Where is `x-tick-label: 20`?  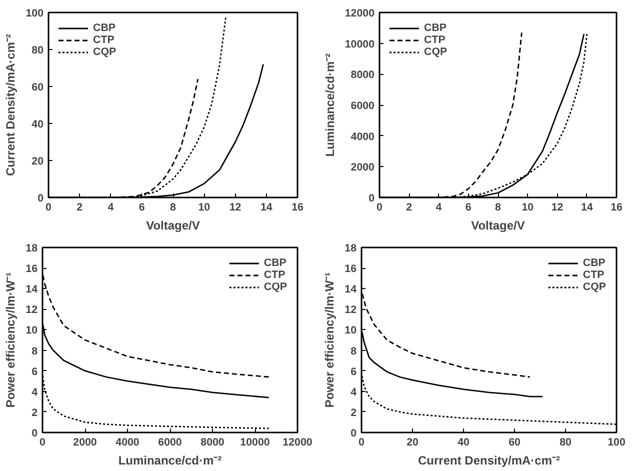 x-tick-label: 20 is located at coordinates (412, 442).